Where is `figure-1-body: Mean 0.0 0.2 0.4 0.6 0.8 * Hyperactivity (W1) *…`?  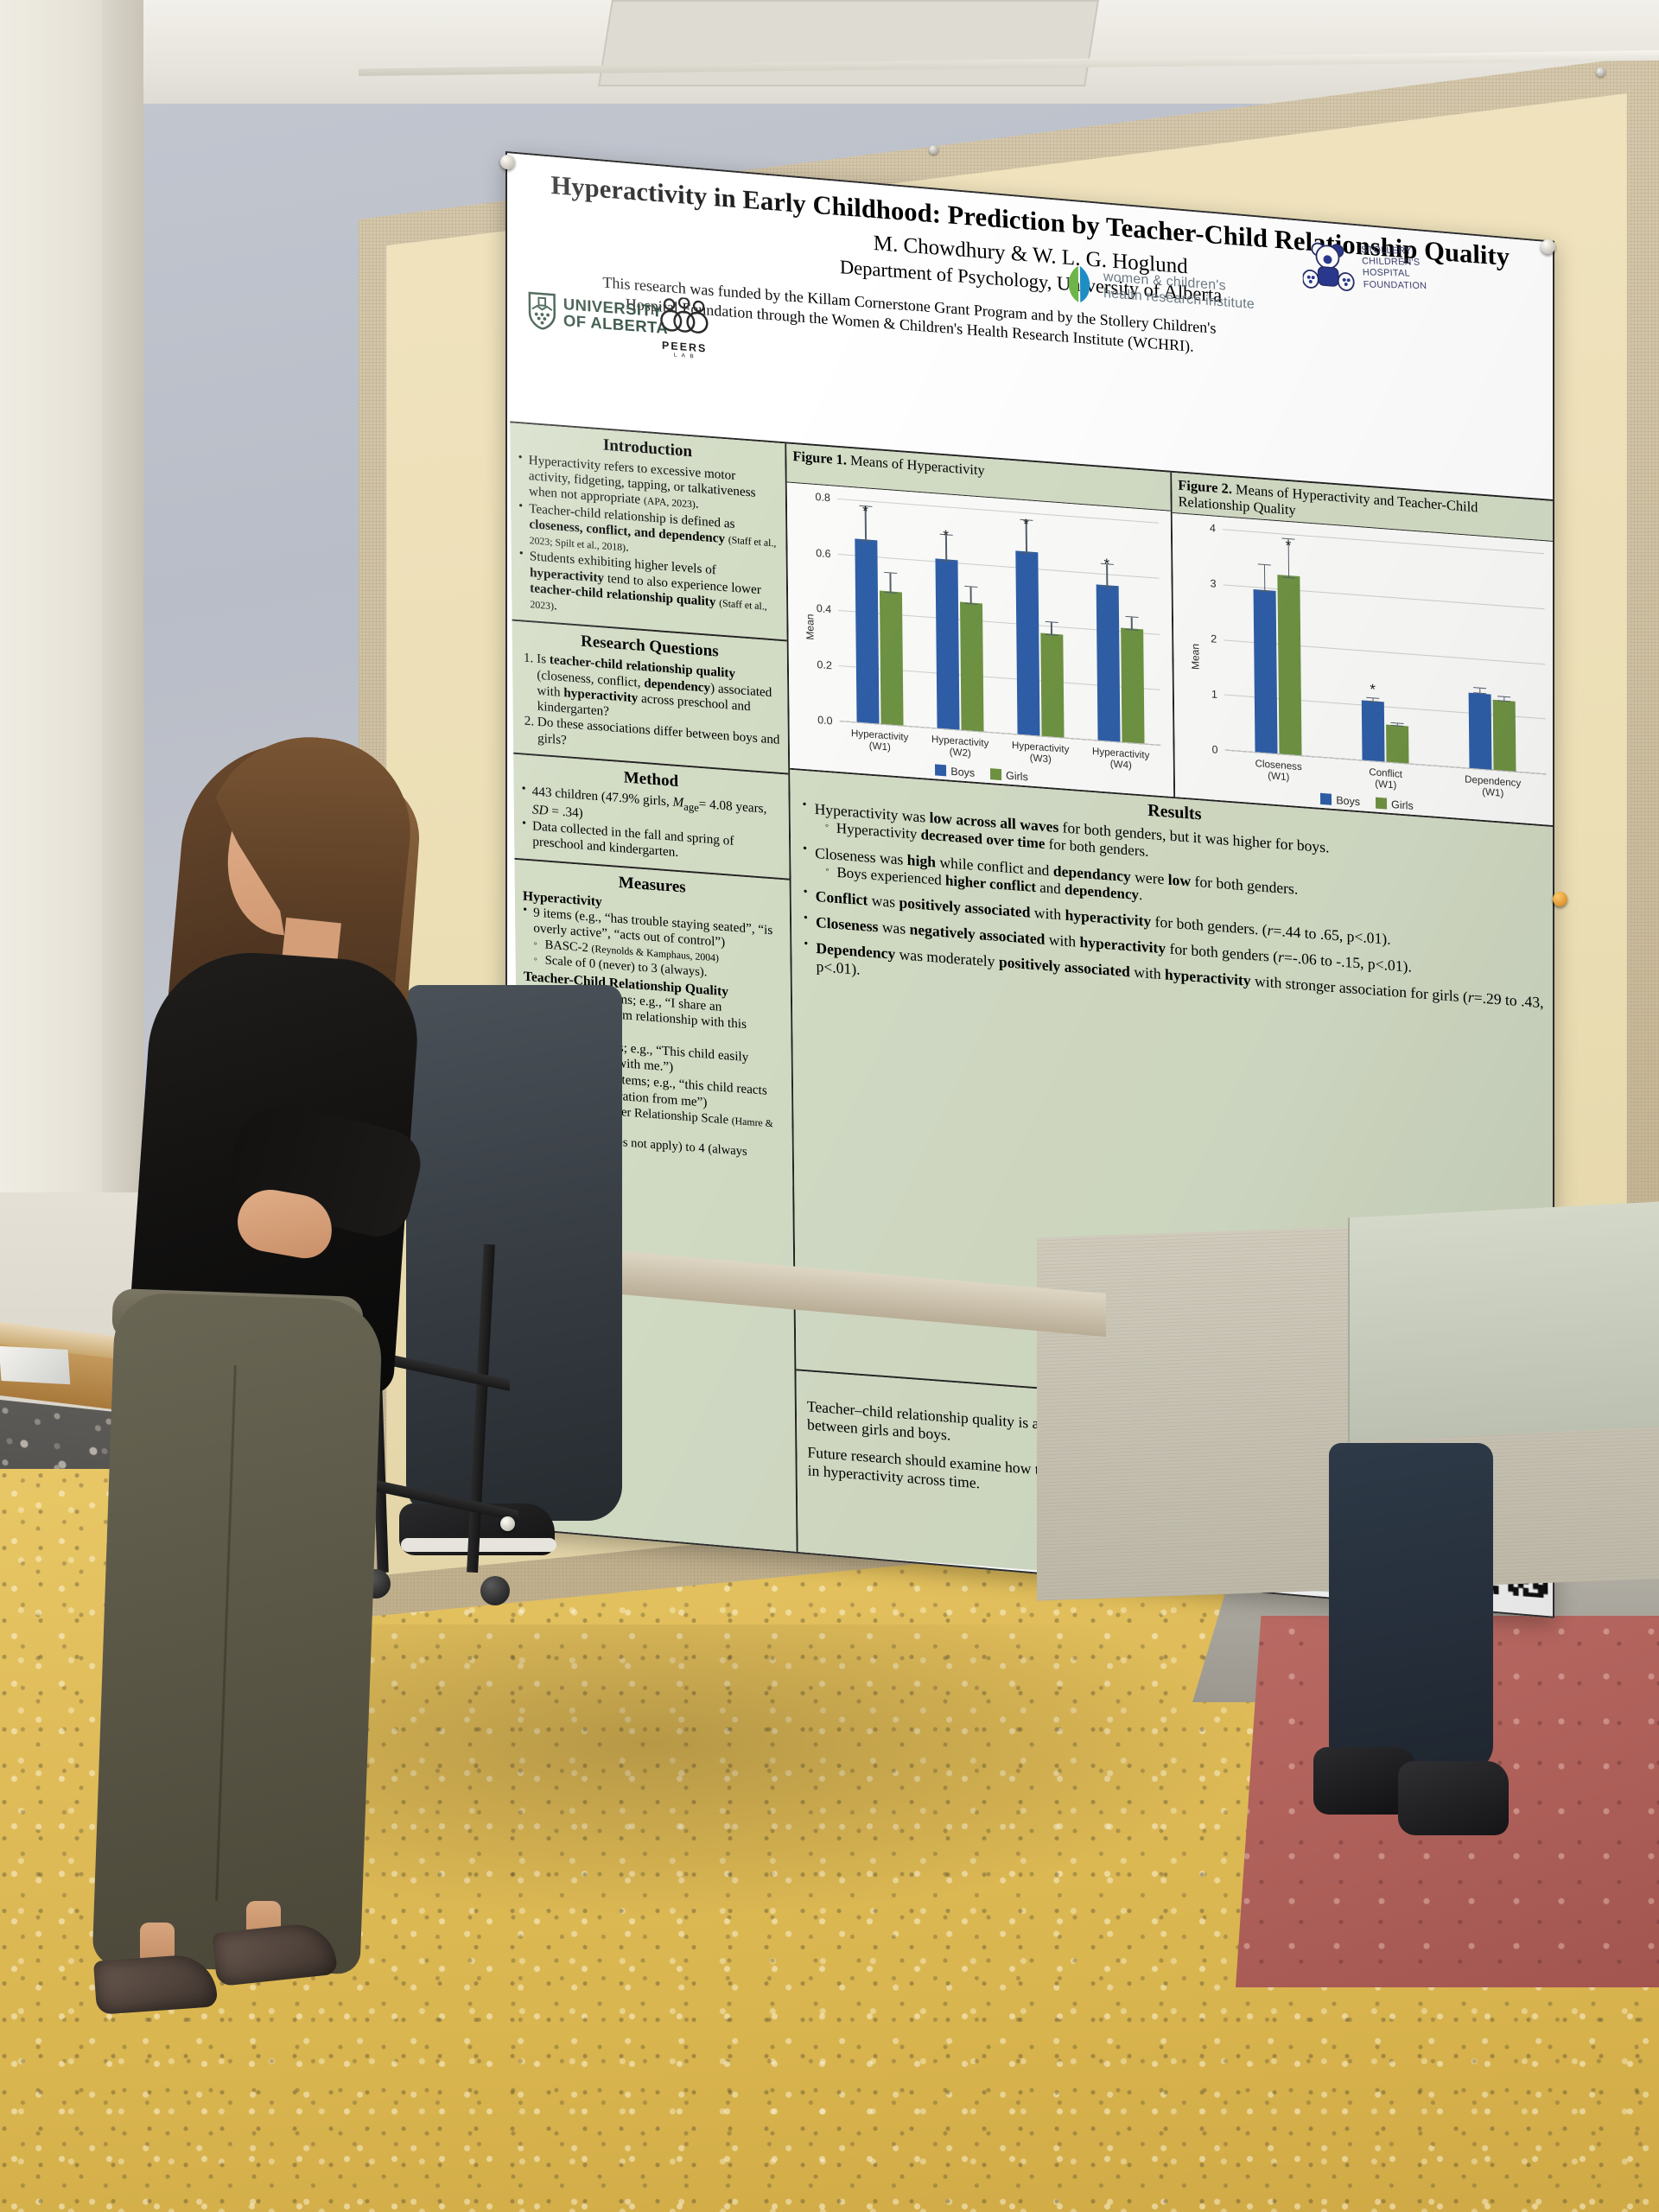
figure-1-body: Mean 0.0 0.2 0.4 0.6 0.8 * Hyperactivity (W1) *… is located at coordinates (980, 640).